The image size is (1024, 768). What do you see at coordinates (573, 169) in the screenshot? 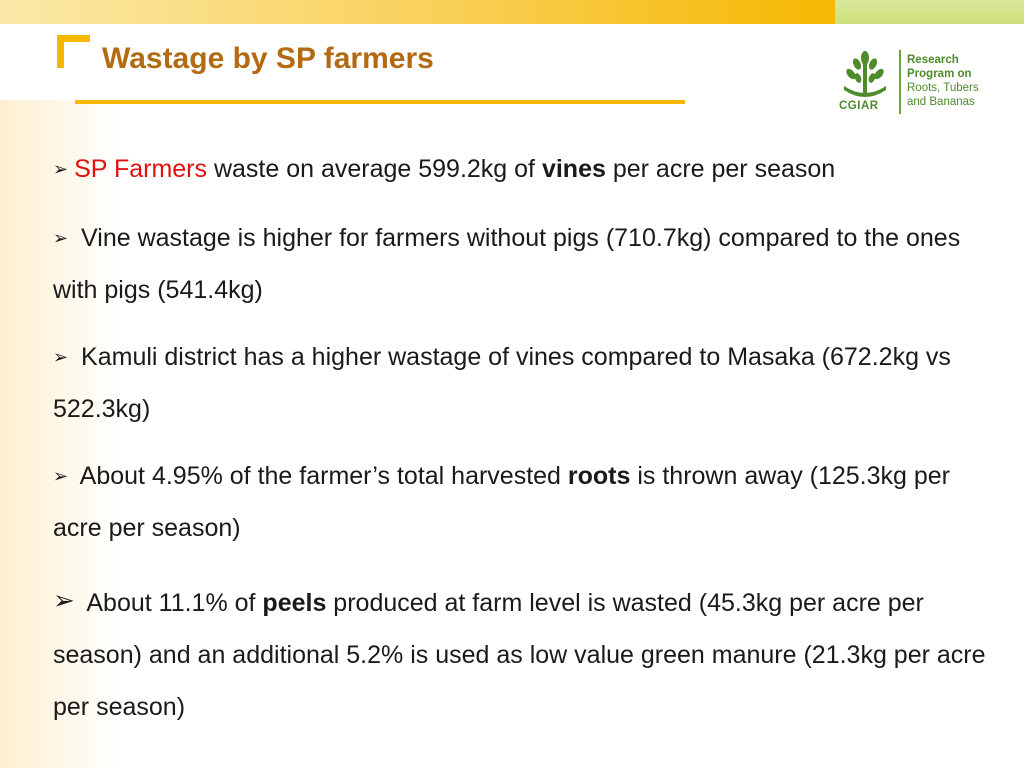
I see `bullet-bold: vines` at bounding box center [573, 169].